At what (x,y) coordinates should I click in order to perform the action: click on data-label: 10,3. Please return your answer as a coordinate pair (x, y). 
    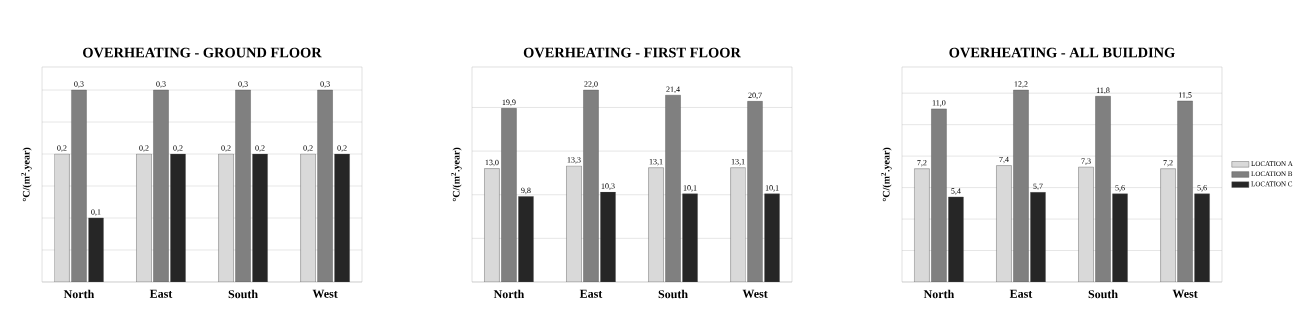
    Looking at the image, I should click on (608, 186).